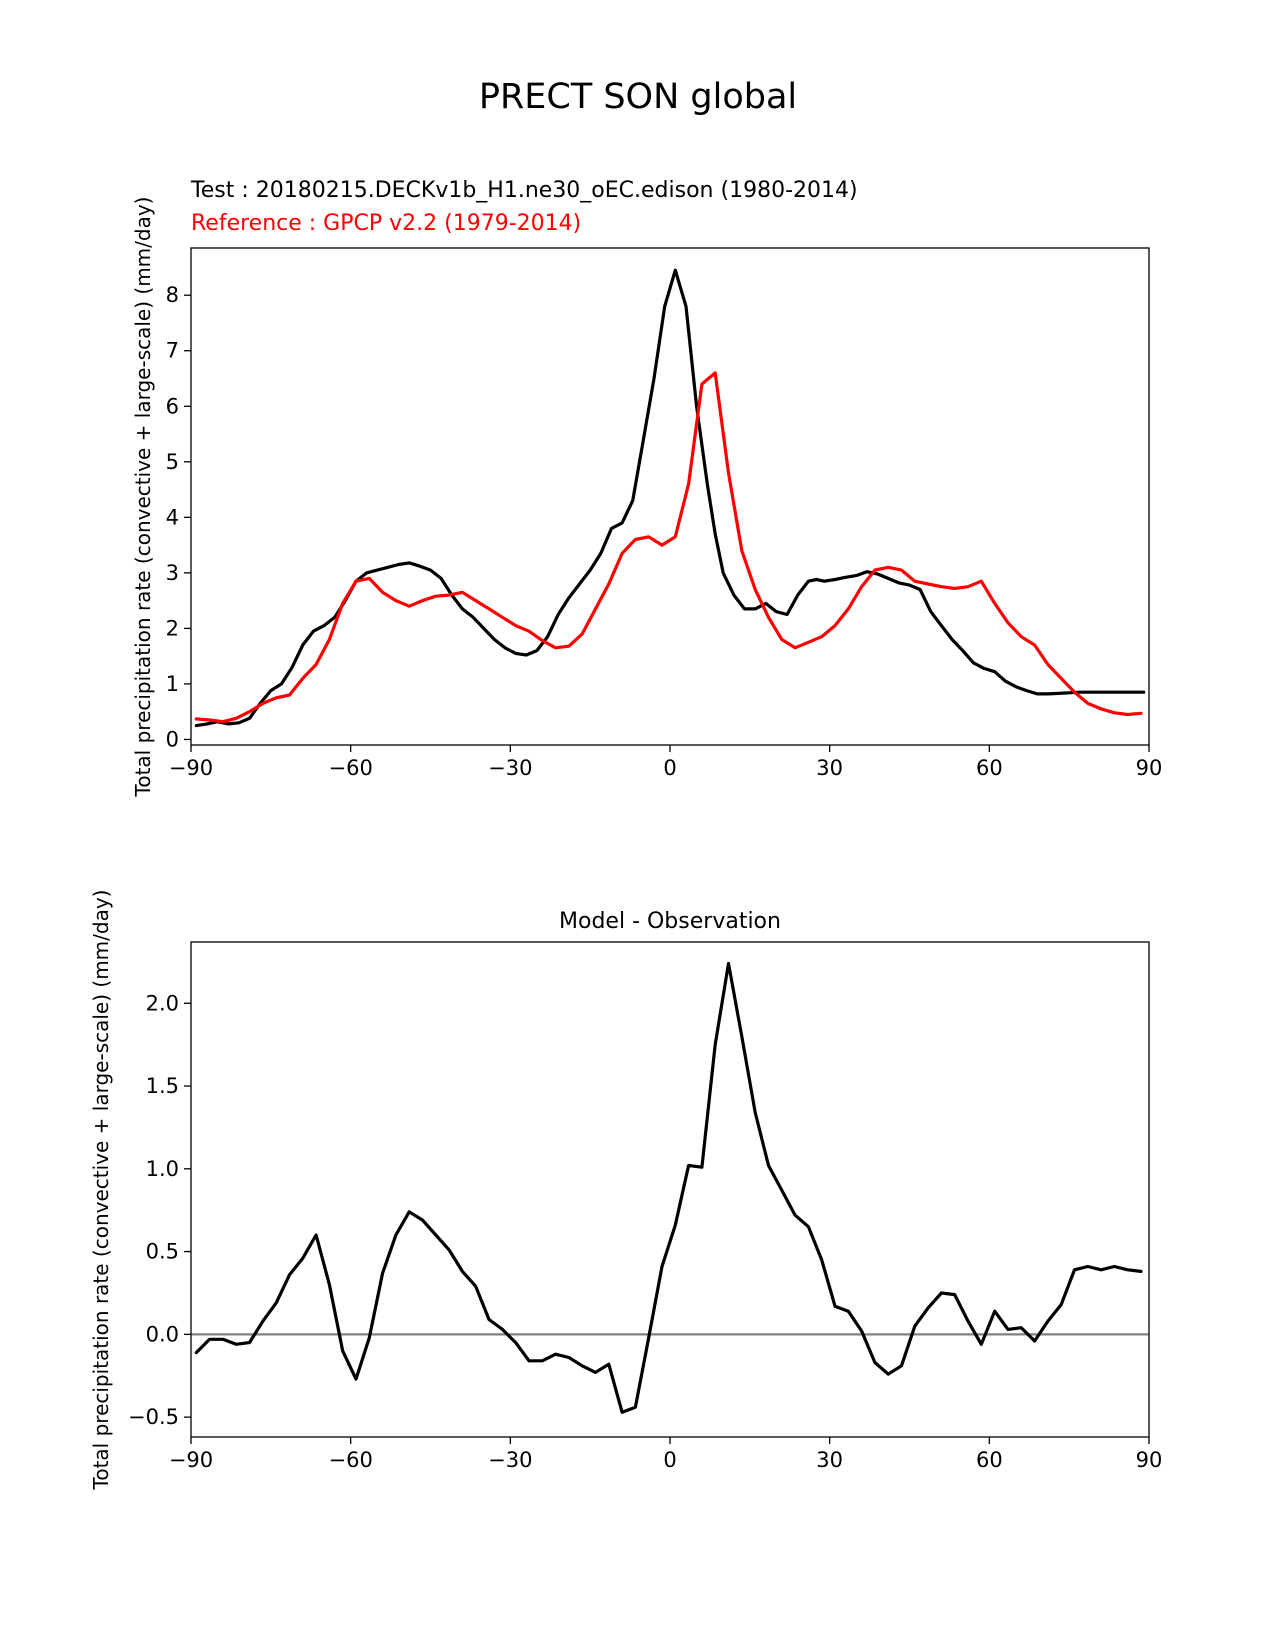  What do you see at coordinates (510, 768) in the screenshot?
I see `top-x-tick-label: −30` at bounding box center [510, 768].